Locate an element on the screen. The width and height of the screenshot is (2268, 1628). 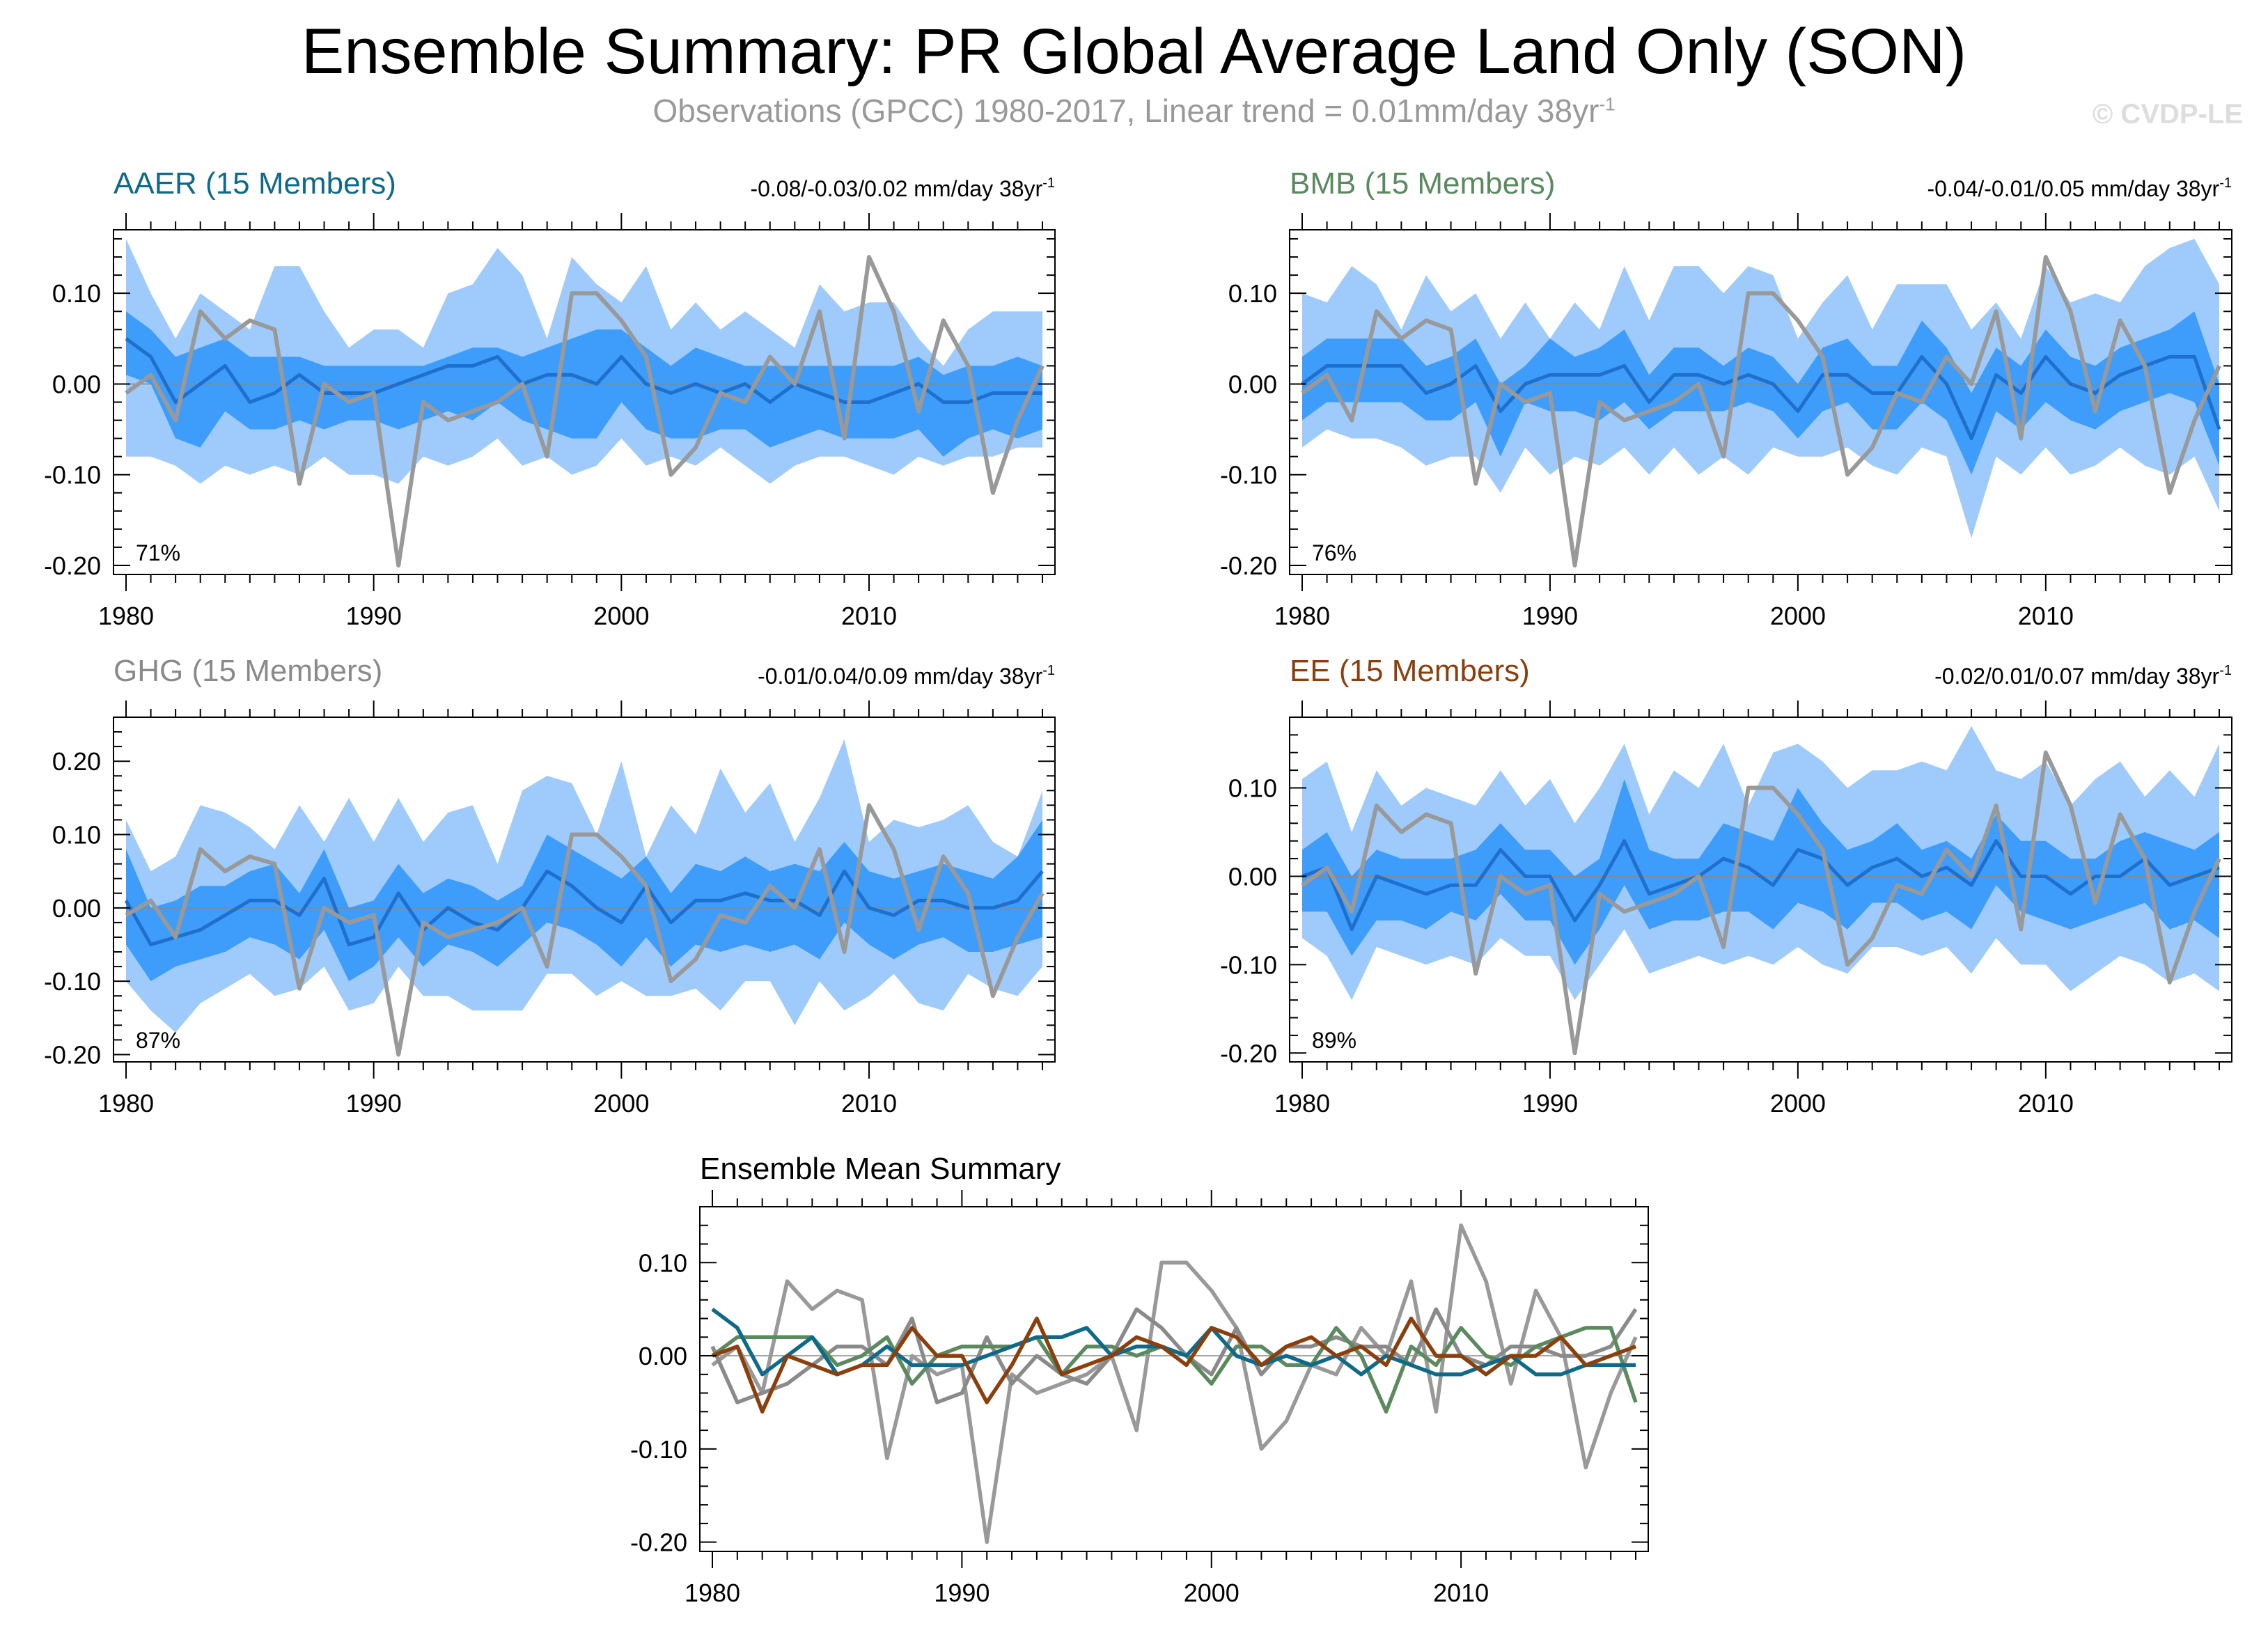
percent-label: 89% is located at coordinates (1334, 1040).